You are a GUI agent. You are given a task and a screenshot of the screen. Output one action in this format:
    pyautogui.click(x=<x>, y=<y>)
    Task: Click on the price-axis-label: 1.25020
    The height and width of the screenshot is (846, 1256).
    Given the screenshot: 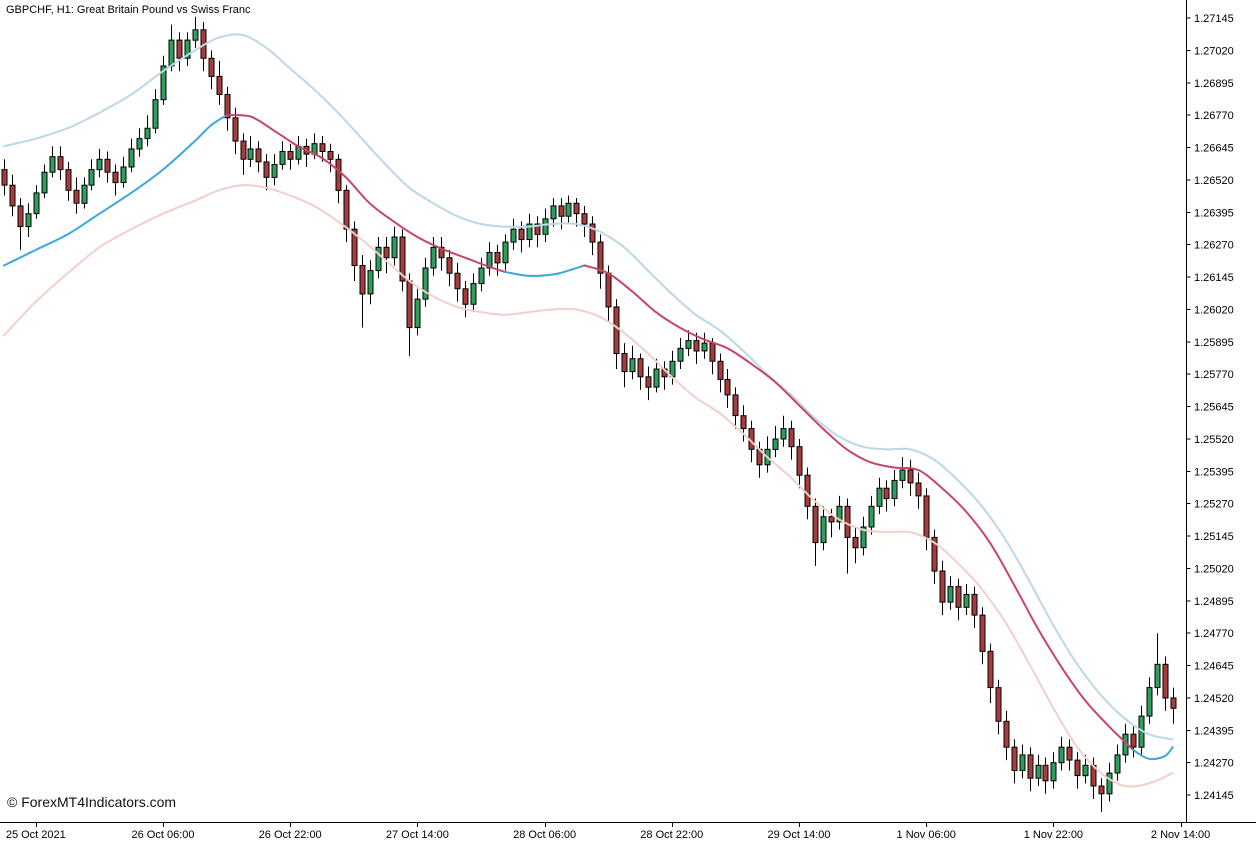 What is the action you would take?
    pyautogui.click(x=1214, y=570)
    